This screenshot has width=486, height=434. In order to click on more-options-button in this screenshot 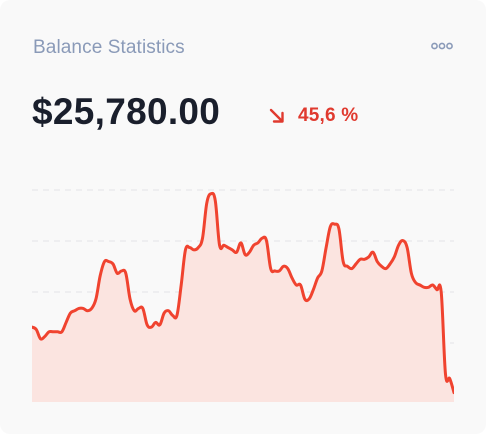, I will do `click(442, 46)`.